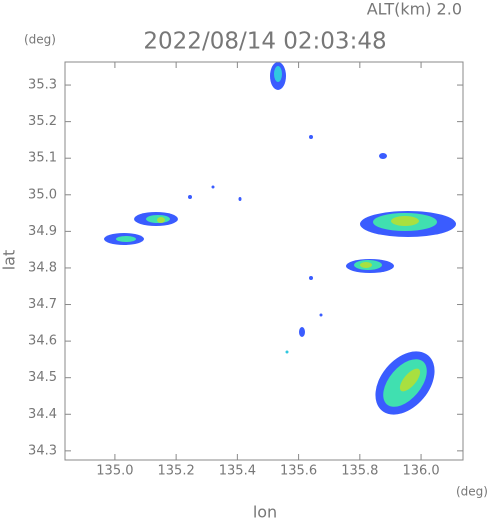  What do you see at coordinates (42, 231) in the screenshot?
I see `y-tick-label: 34.9` at bounding box center [42, 231].